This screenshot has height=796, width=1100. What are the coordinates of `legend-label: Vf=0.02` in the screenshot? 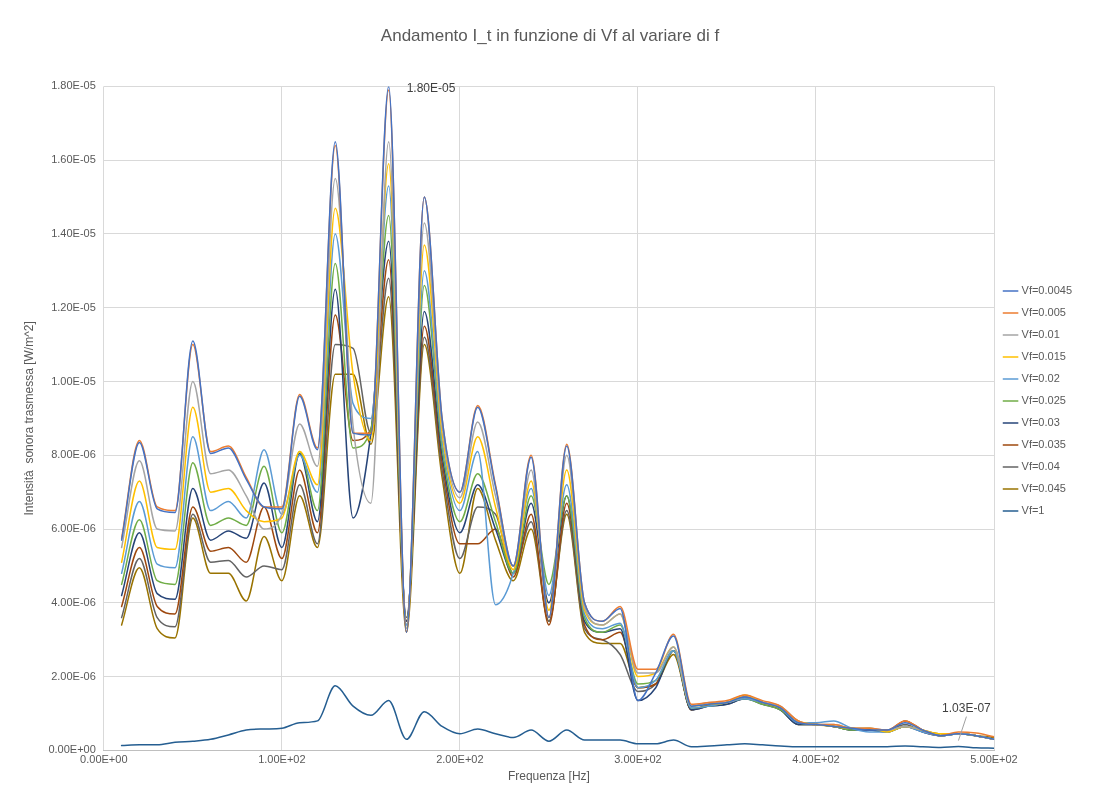 It's located at (1040, 378).